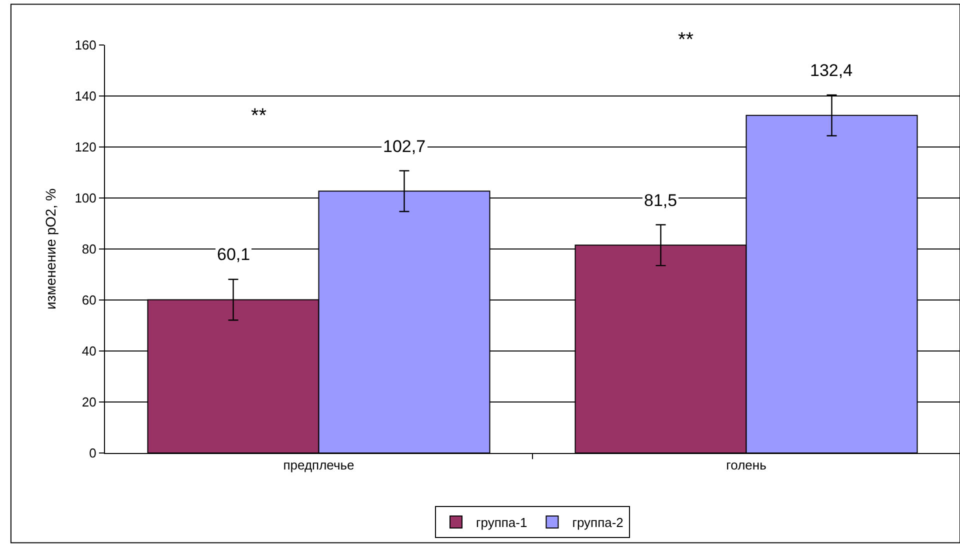  Describe the element at coordinates (598, 522) in the screenshot. I see `legend-label: группа-2` at that location.